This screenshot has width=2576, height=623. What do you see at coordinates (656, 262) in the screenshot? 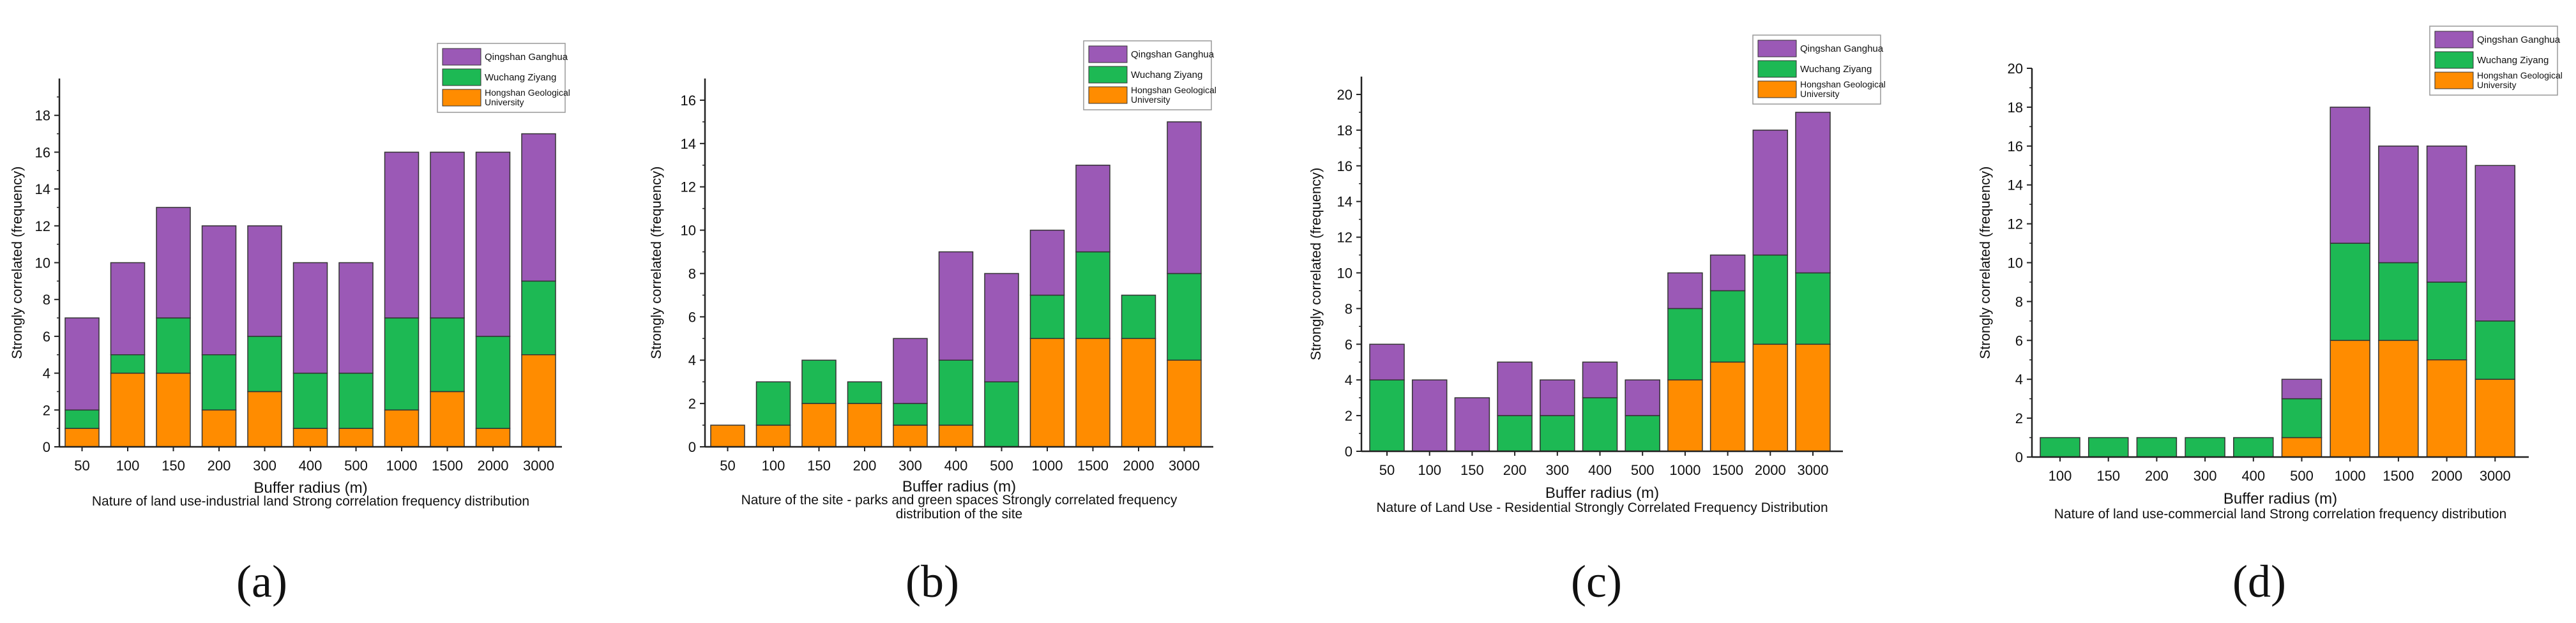
I see `y-axis-label: Strongly correlated (frequency)` at bounding box center [656, 262].